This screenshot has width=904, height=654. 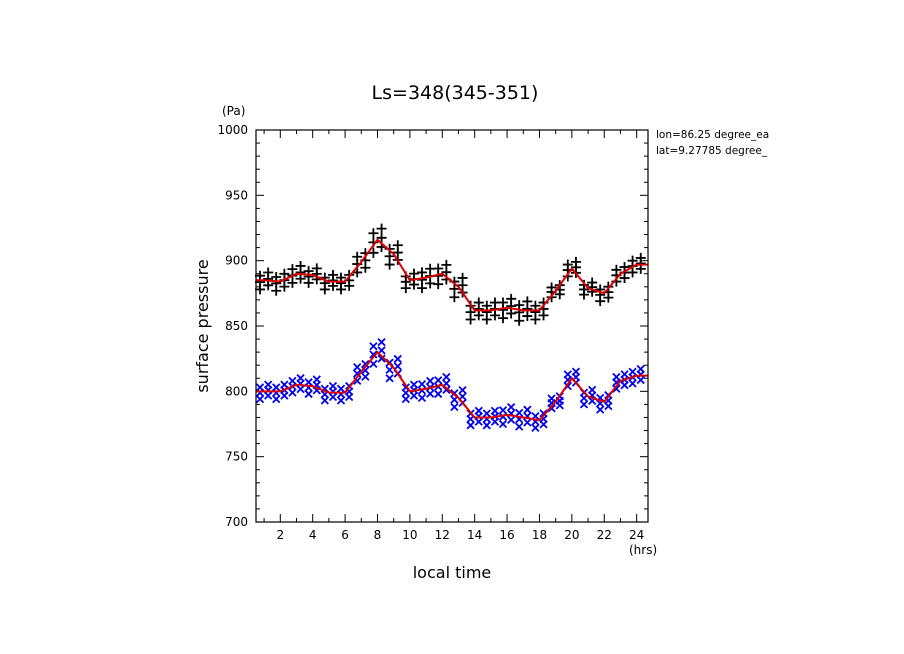 I want to click on x-tick-label: 2, so click(x=280, y=535).